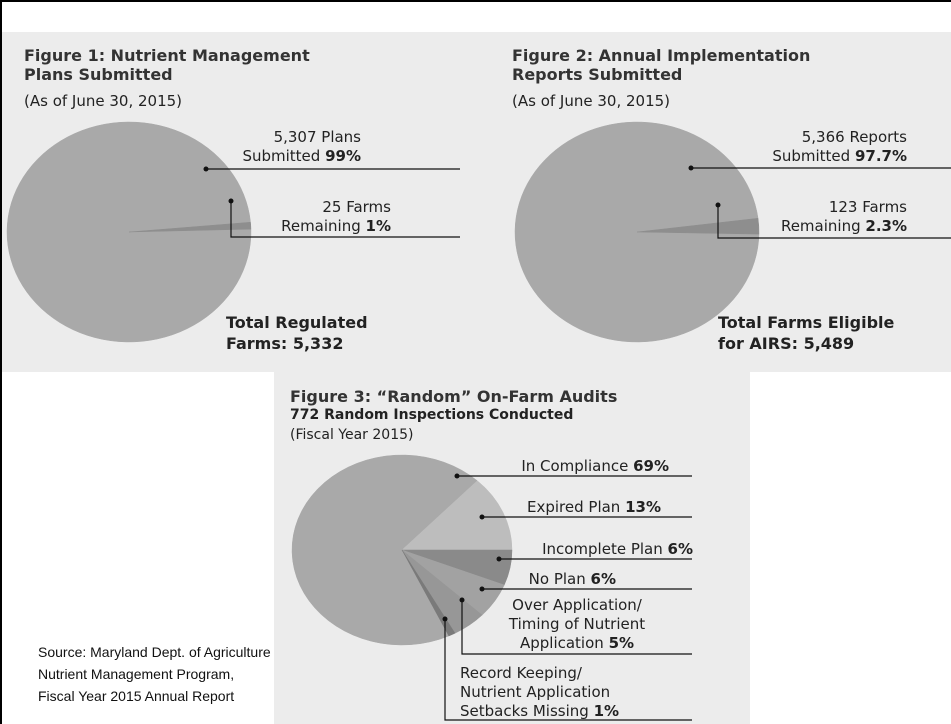 Image resolution: width=951 pixels, height=724 pixels. I want to click on slice-label: 25 Farms Remaining 1%, so click(291, 217).